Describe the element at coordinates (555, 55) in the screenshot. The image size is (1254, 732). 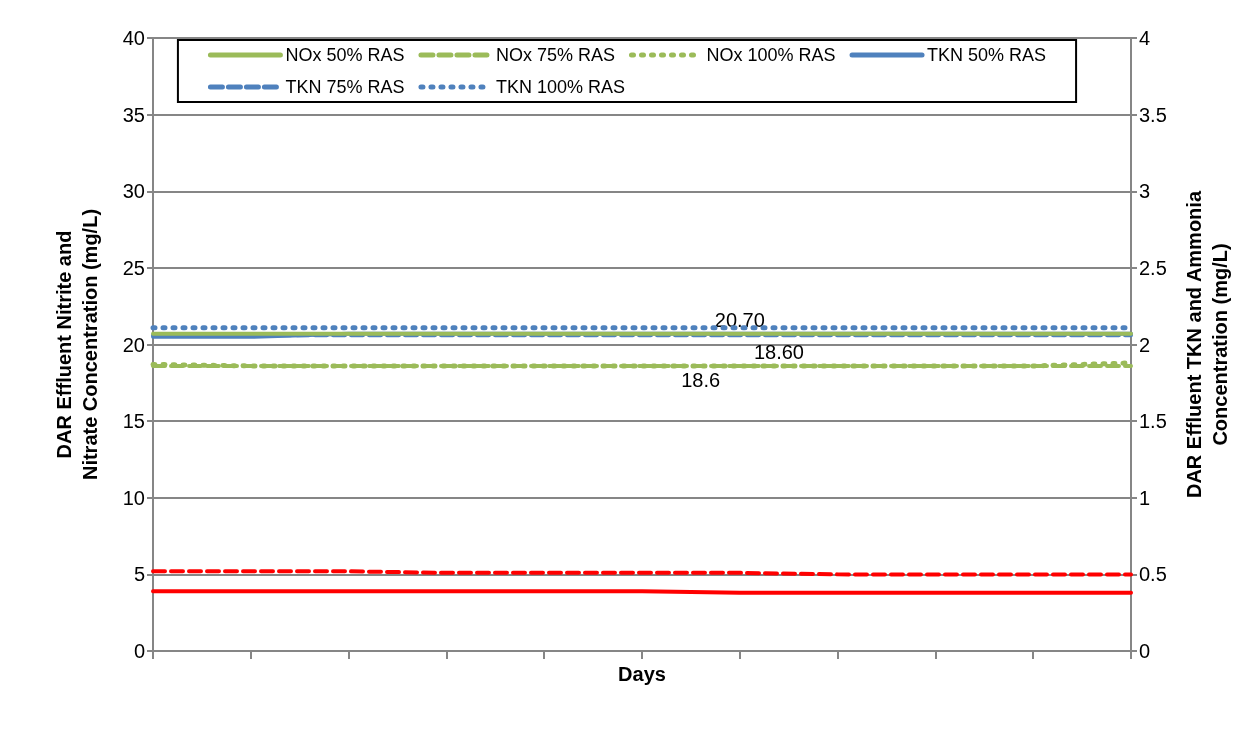
I see `legend-label: NOx 75% RAS` at that location.